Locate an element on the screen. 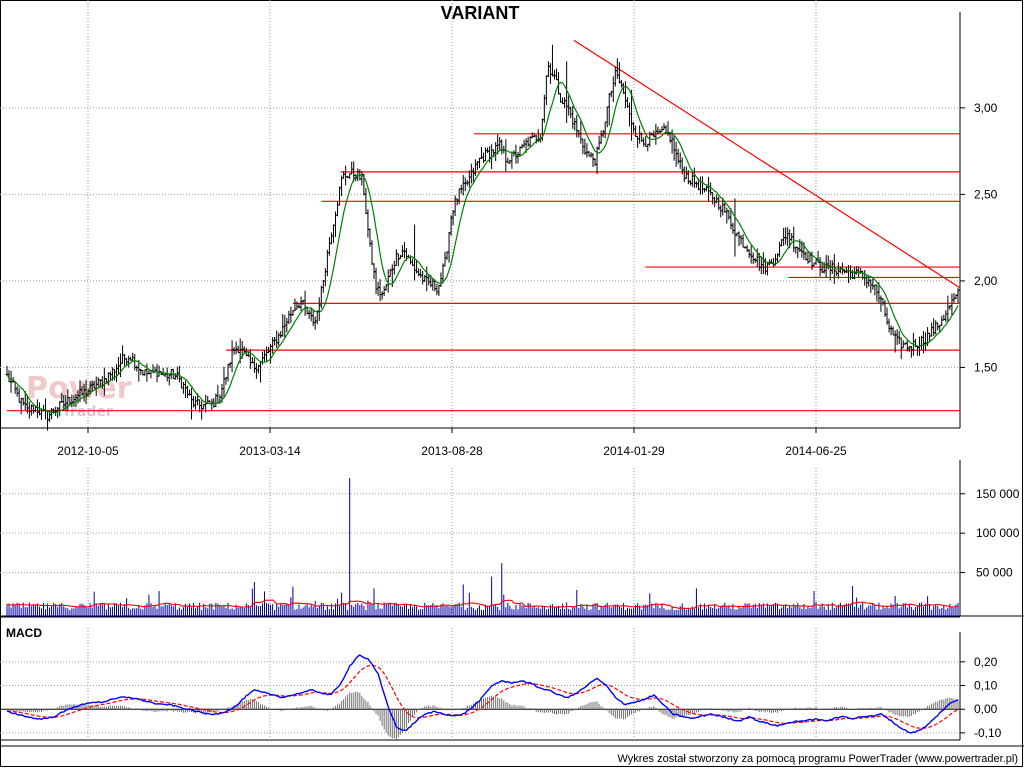 The height and width of the screenshot is (768, 1024). date-x-tick-label: 2014-06-25 is located at coordinates (816, 451).